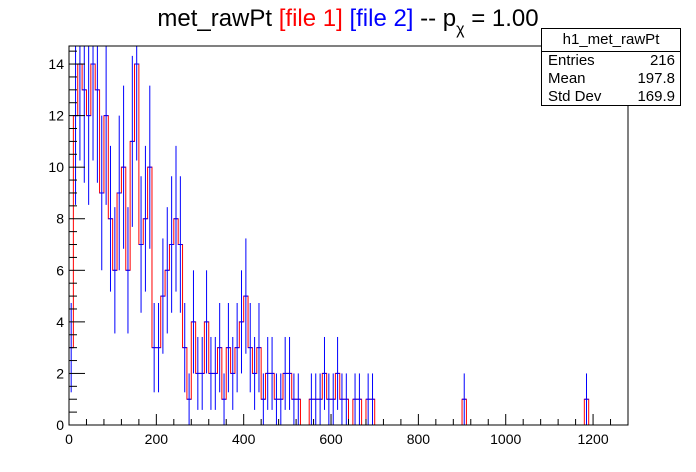 The height and width of the screenshot is (472, 696). I want to click on title-value: = 1.00, so click(505, 18).